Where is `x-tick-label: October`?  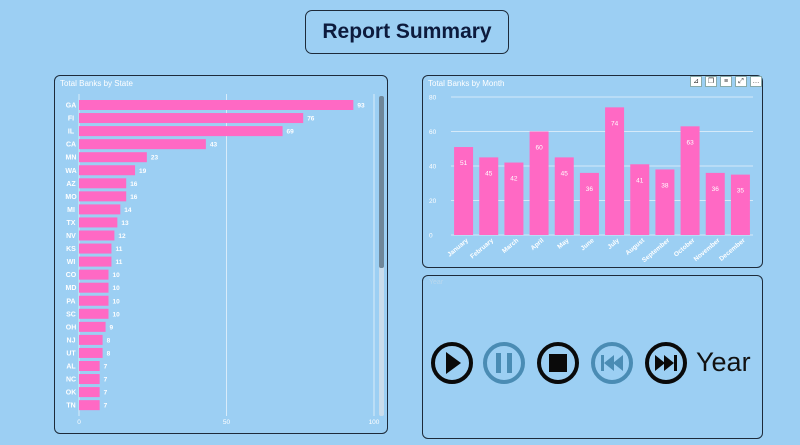
x-tick-label: October is located at coordinates (685, 248).